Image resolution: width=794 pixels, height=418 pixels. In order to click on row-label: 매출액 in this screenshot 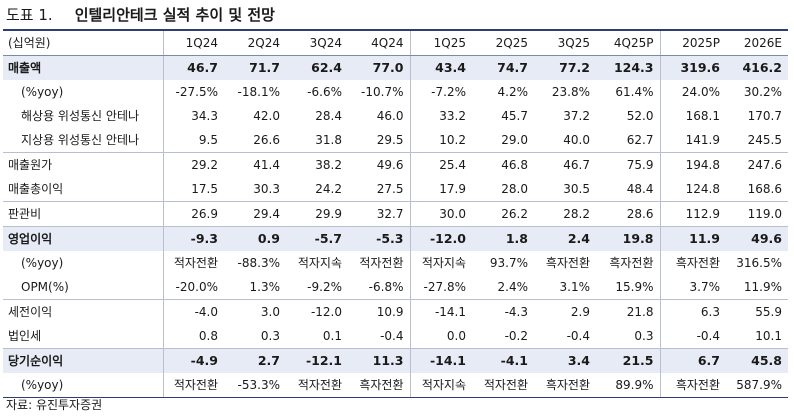, I will do `click(83, 67)`.